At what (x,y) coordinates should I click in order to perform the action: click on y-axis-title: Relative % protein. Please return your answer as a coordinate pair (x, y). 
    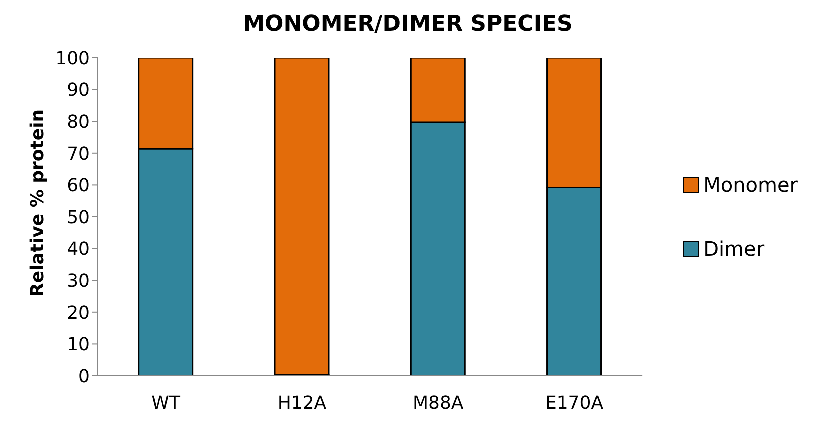
    Looking at the image, I should click on (37, 203).